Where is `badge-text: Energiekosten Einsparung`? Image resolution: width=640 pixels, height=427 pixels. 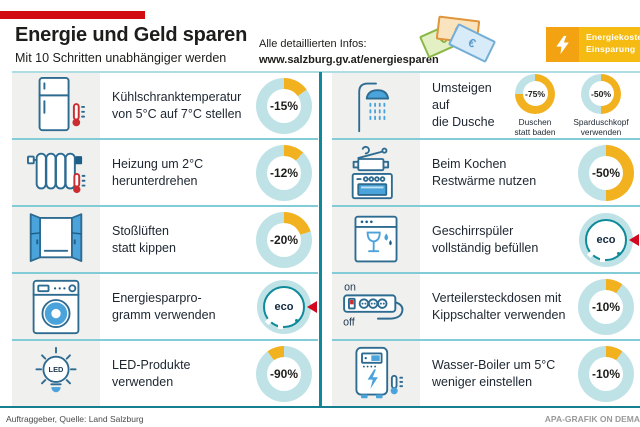 badge-text: Energiekosten Einsparung is located at coordinates (609, 44).